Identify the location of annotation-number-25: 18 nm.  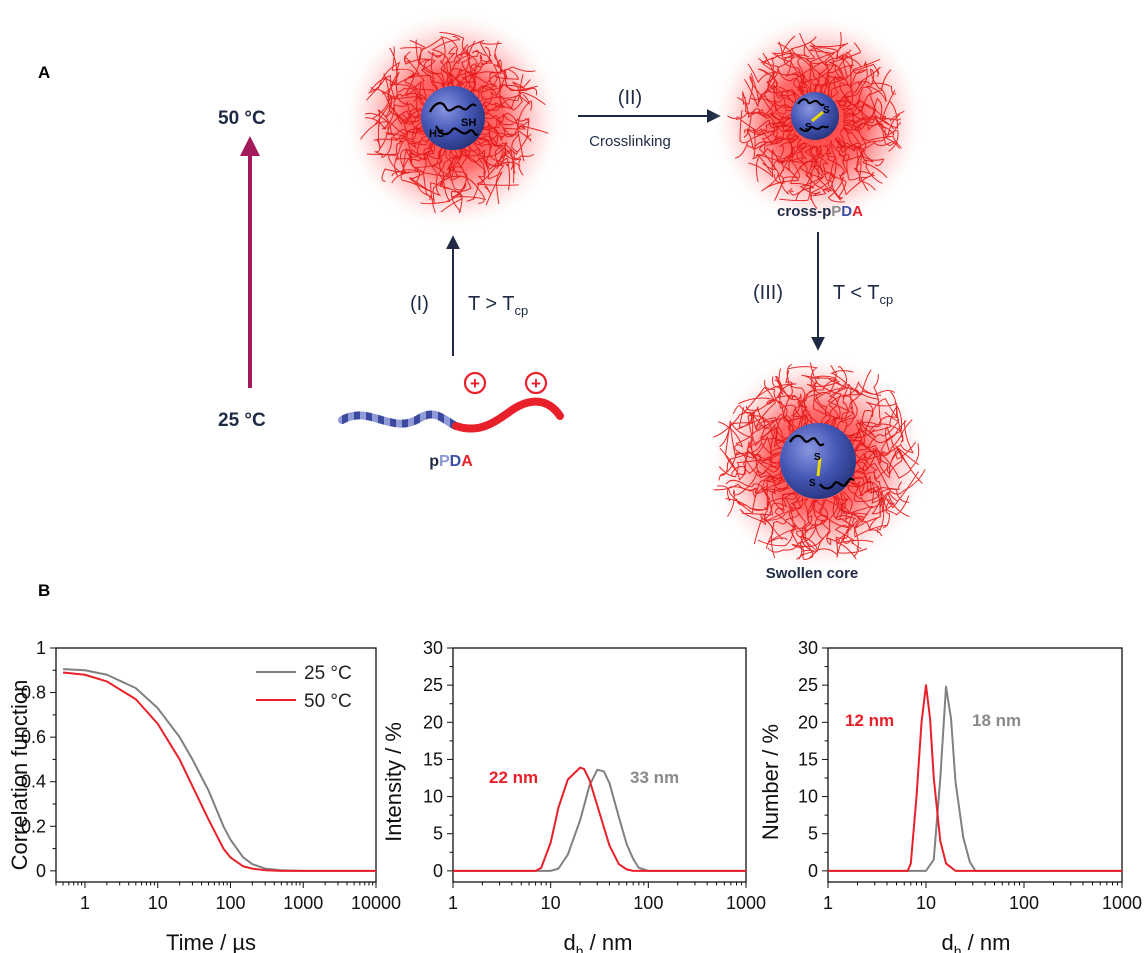
(996, 720).